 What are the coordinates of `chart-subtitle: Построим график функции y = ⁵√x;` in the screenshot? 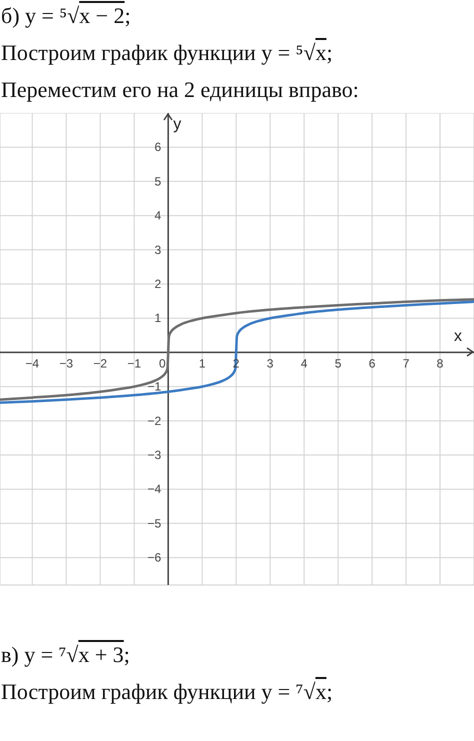 It's located at (167, 53).